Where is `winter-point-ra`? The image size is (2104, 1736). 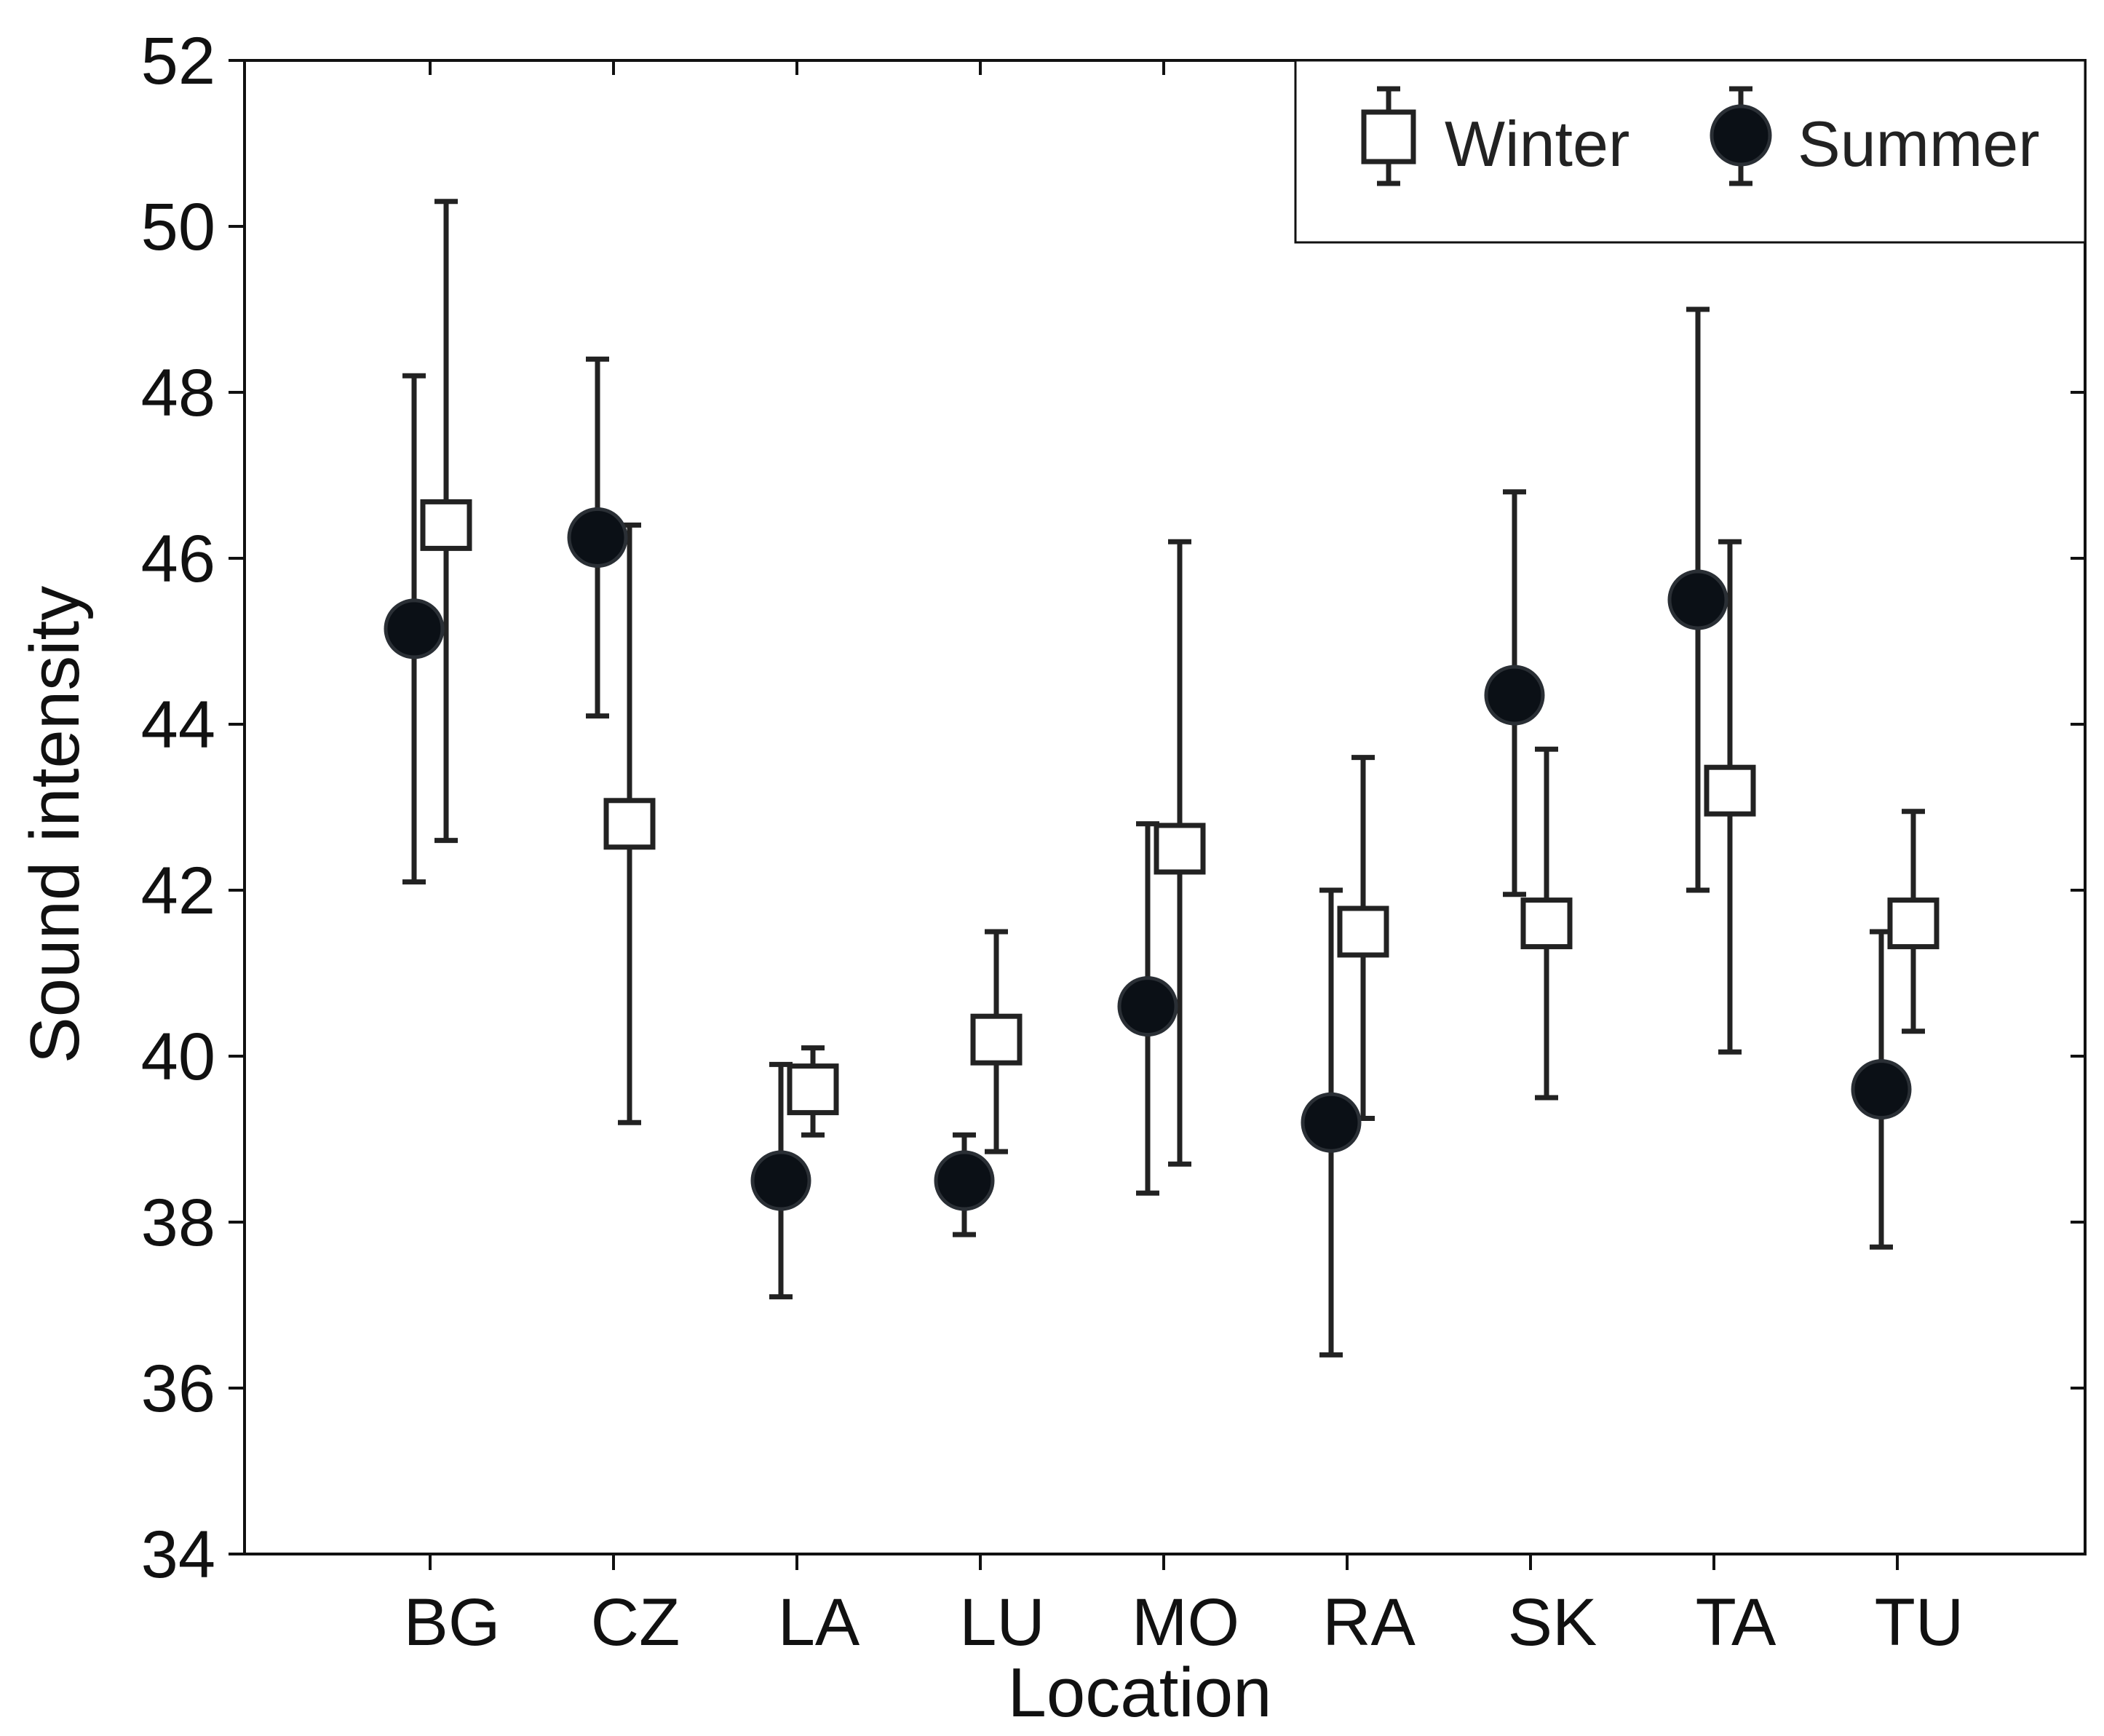 winter-point-ra is located at coordinates (1363, 931).